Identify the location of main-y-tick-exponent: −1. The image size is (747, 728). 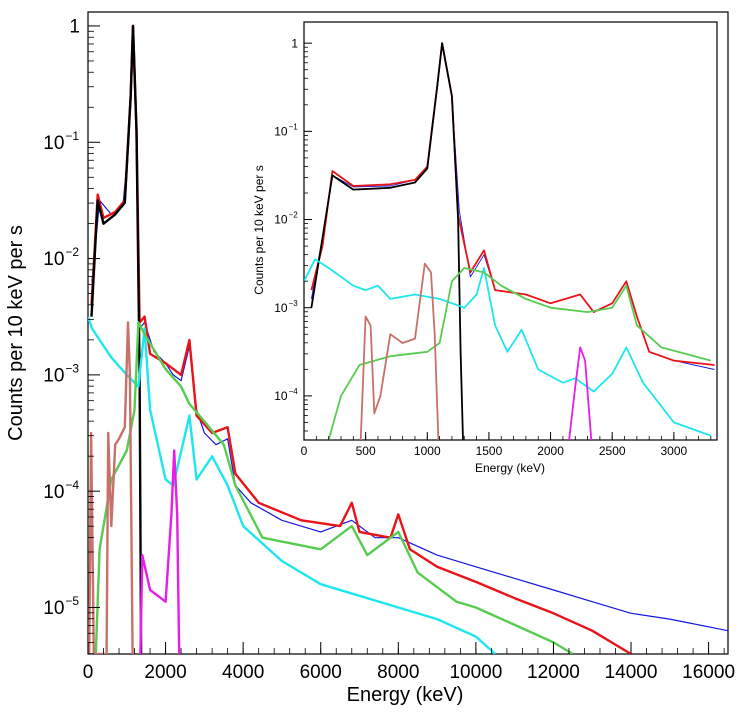
(72, 136).